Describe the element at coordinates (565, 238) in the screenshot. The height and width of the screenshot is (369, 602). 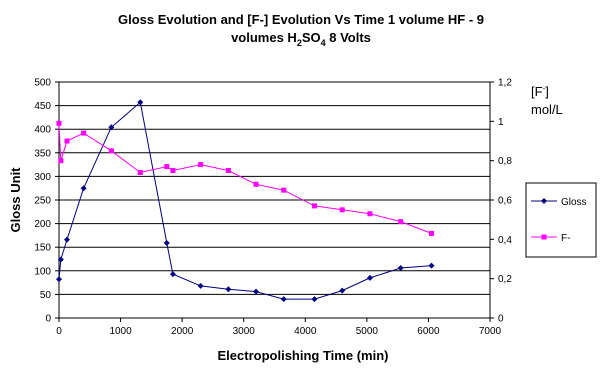
I see `legend-f-label: F-` at that location.